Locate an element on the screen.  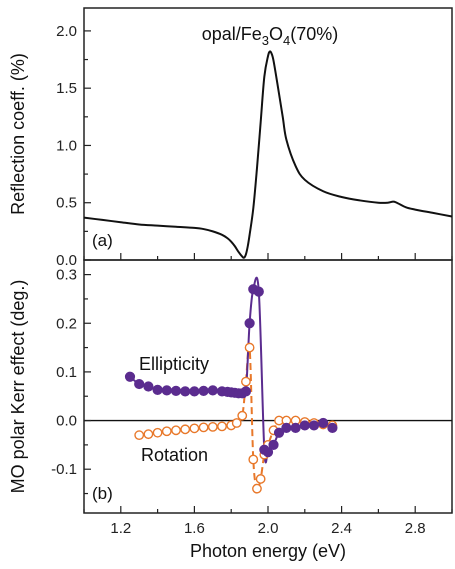
panel-a-y-tick-label: 0.5 is located at coordinates (66, 203).